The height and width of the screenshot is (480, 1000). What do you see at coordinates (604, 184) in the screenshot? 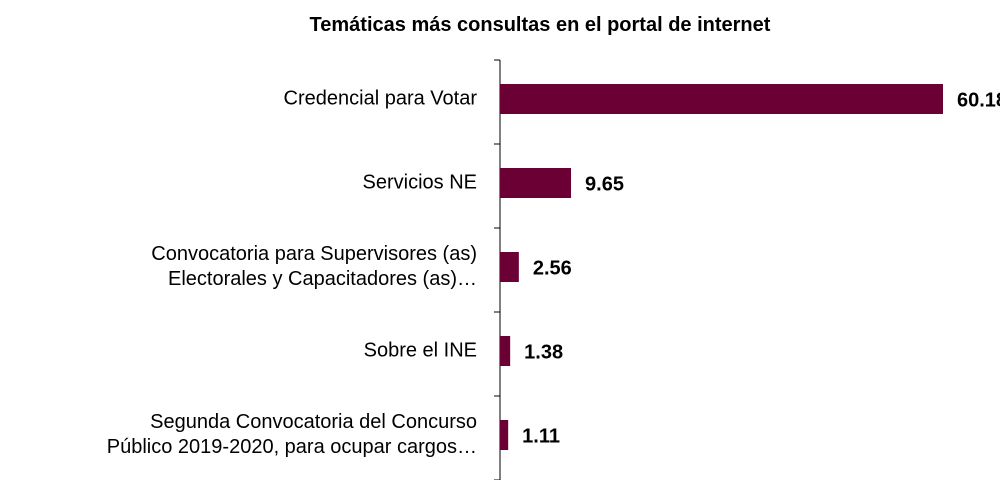
I see `value-label: 9.65` at bounding box center [604, 184].